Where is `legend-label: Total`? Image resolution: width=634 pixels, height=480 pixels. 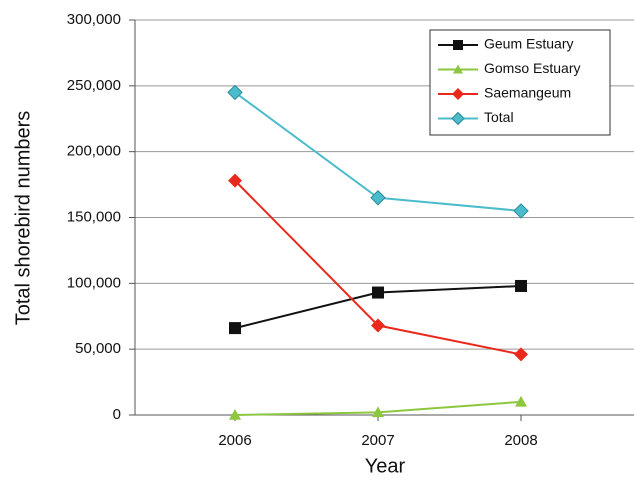 legend-label: Total is located at coordinates (499, 117).